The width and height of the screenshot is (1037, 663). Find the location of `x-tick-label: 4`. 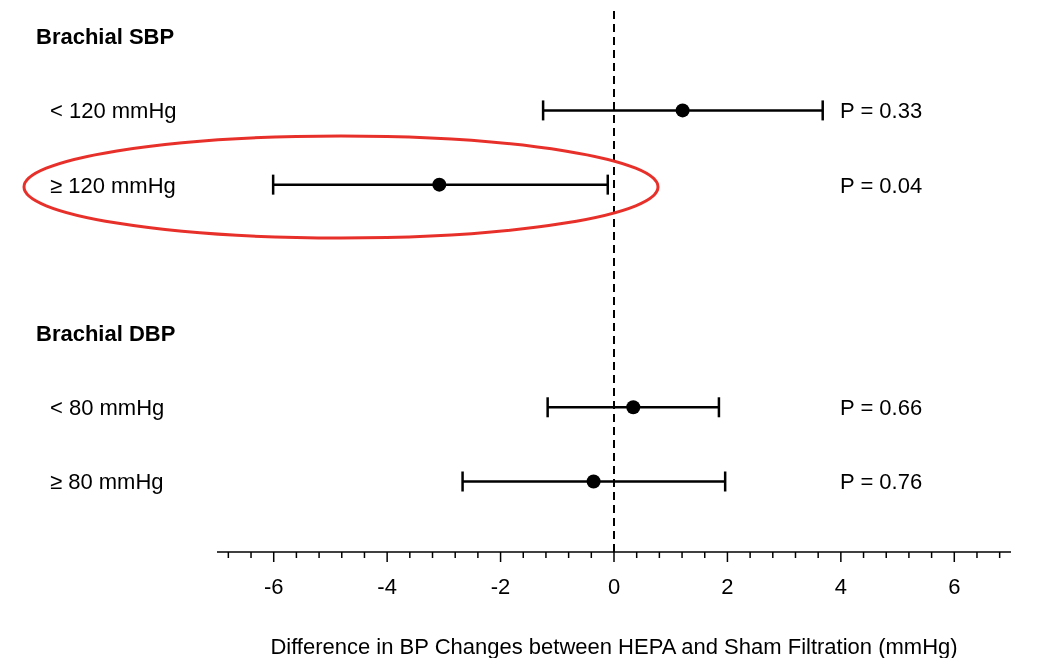

x-tick-label: 4 is located at coordinates (840, 586).